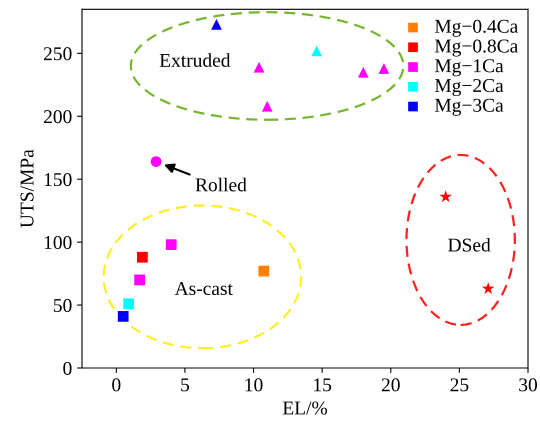 This screenshot has height=426, width=540. What do you see at coordinates (469, 87) in the screenshot?
I see `legend-label: Mg−2Ca` at bounding box center [469, 87].